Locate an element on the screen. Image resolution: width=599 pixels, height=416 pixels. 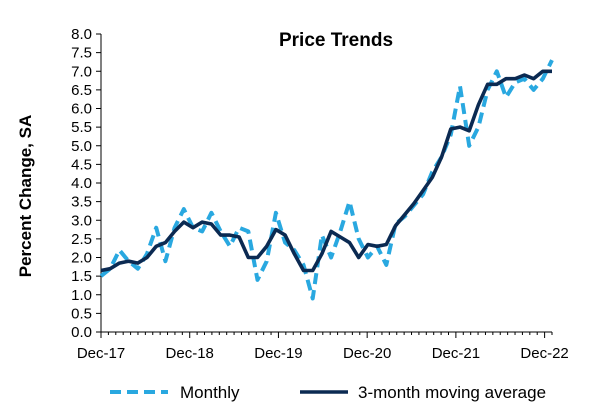
chart-title: Price Trends is located at coordinates (336, 40).